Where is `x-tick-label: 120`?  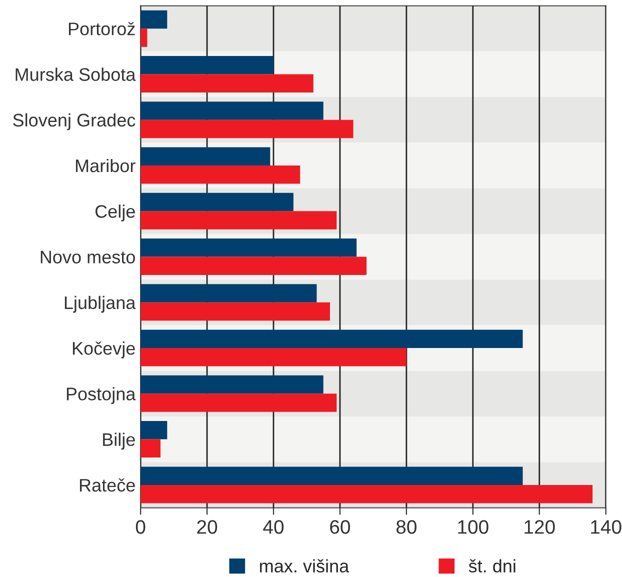
x-tick-label: 120 is located at coordinates (539, 527).